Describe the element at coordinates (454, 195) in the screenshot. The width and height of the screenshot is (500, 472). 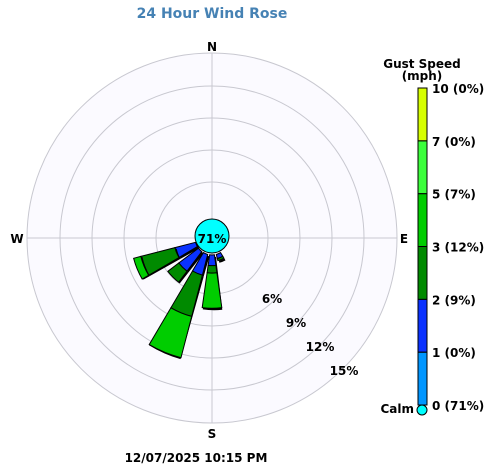
I see `legend-label: 5 (7%)` at that location.